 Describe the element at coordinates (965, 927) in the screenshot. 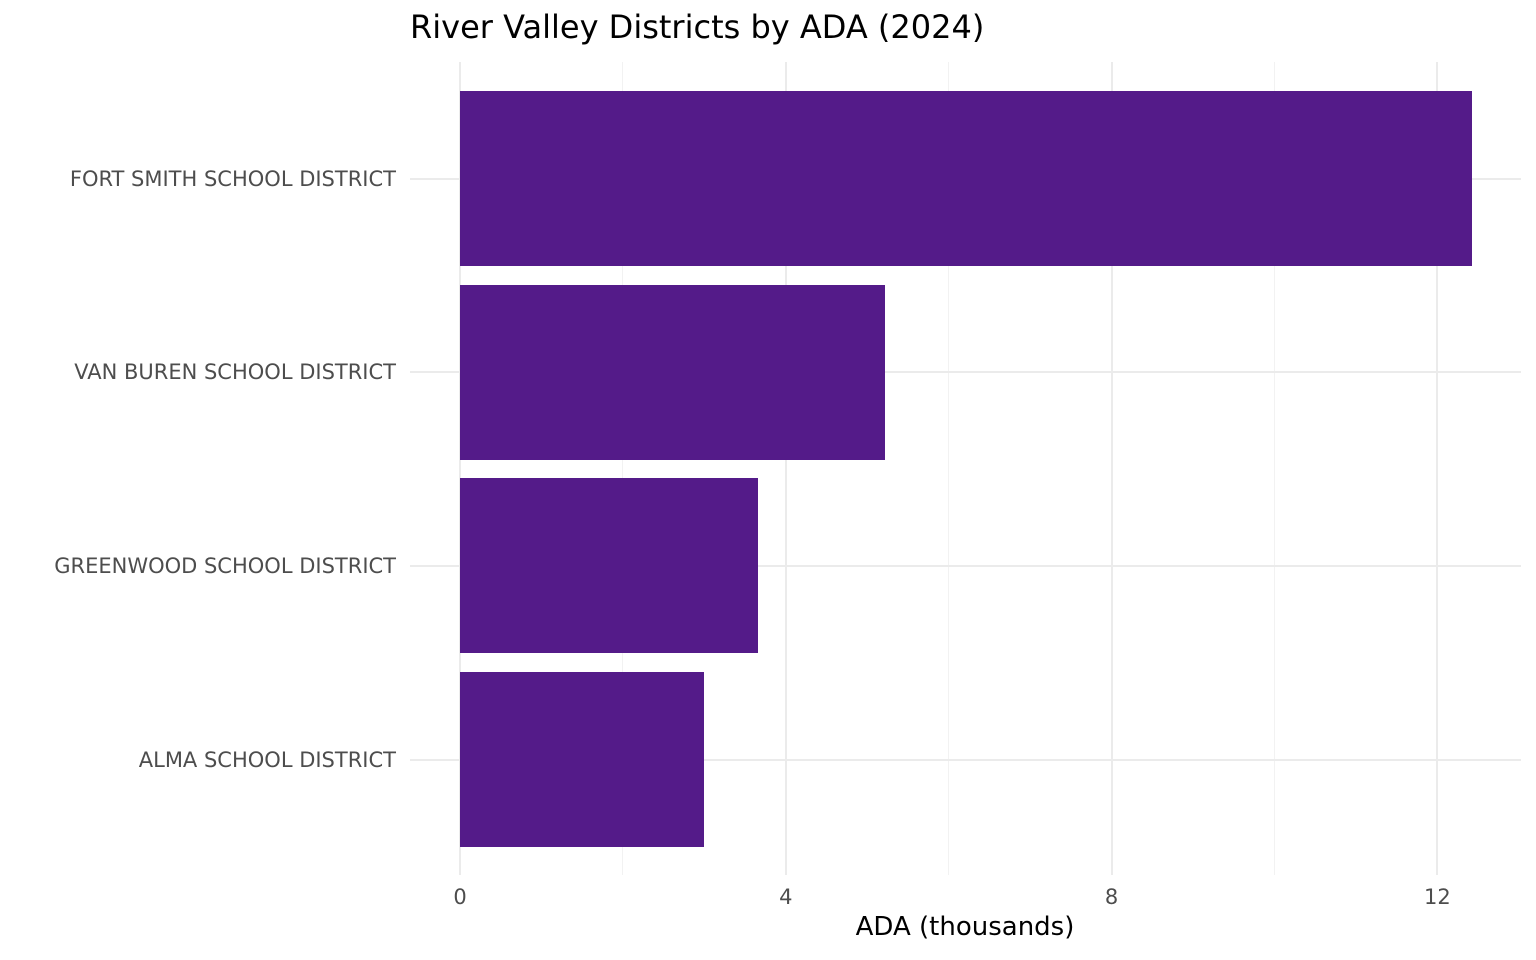

I see `x-axis-title: ADA (thousands)` at that location.